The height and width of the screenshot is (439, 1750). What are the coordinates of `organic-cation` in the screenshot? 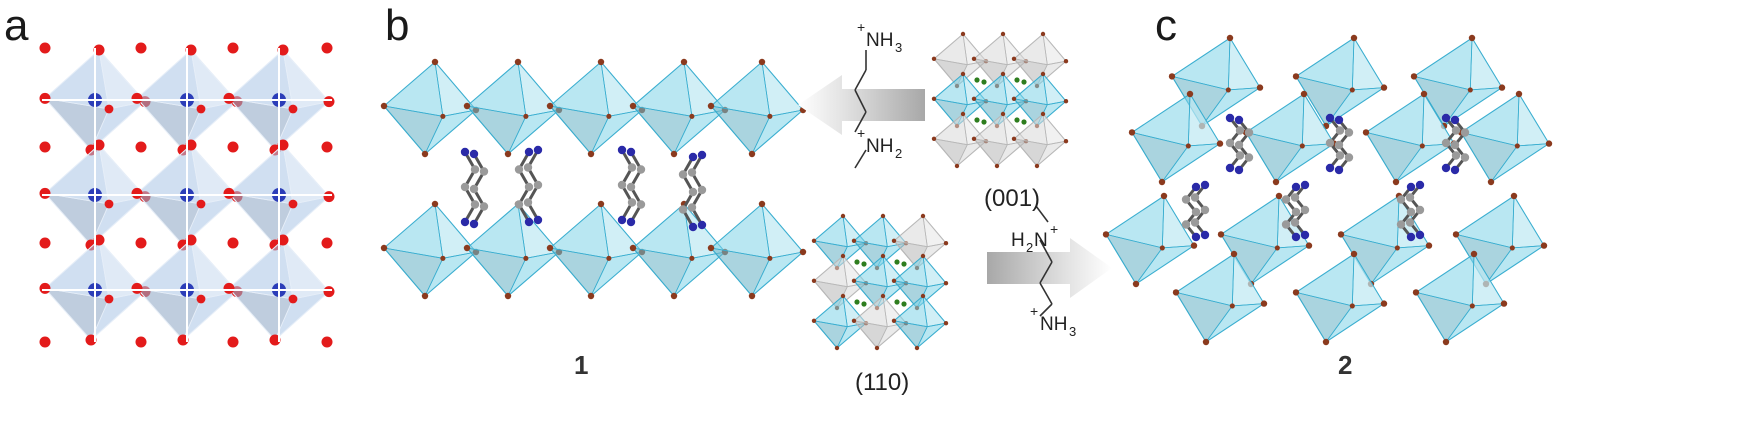 It's located at (1339, 144).